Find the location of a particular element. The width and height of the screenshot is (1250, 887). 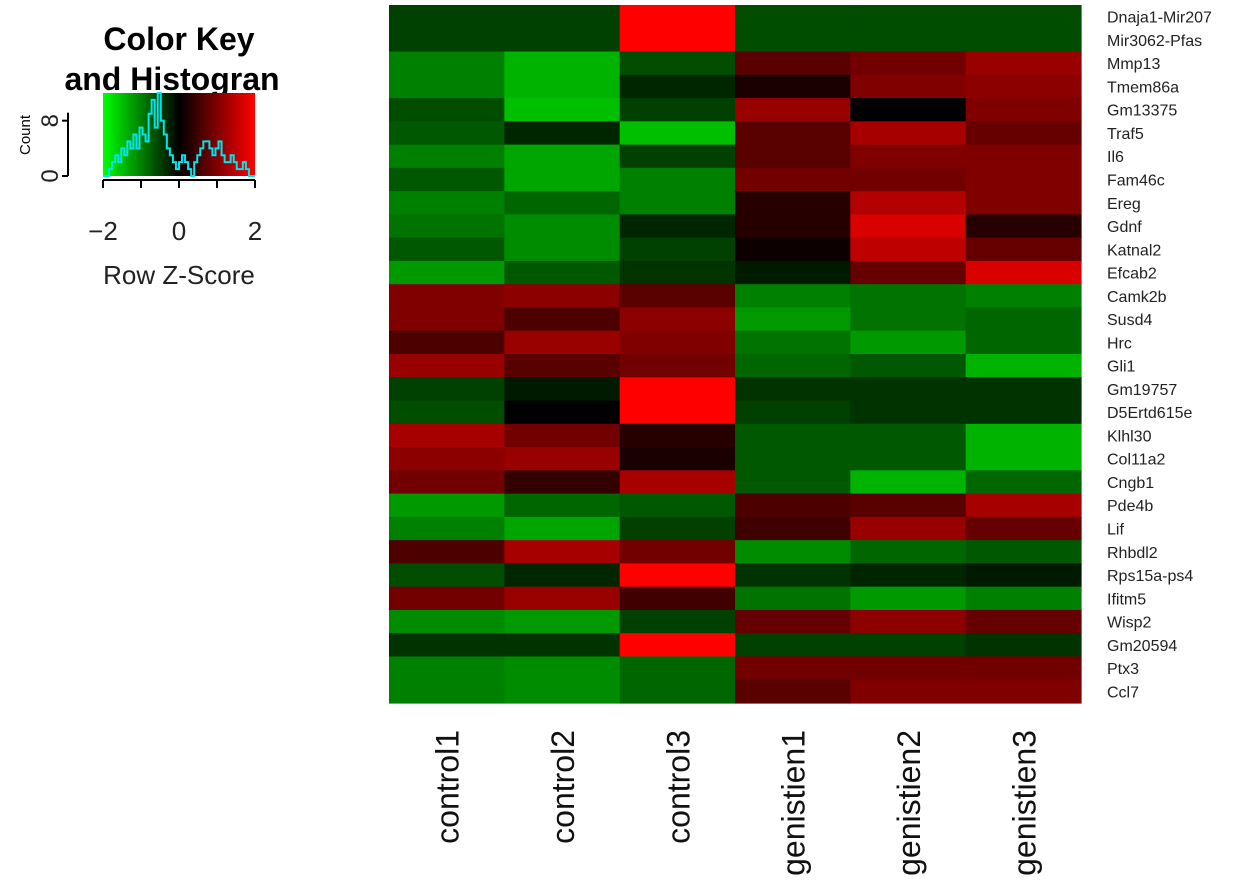

row-label: Hrc is located at coordinates (1119, 343).